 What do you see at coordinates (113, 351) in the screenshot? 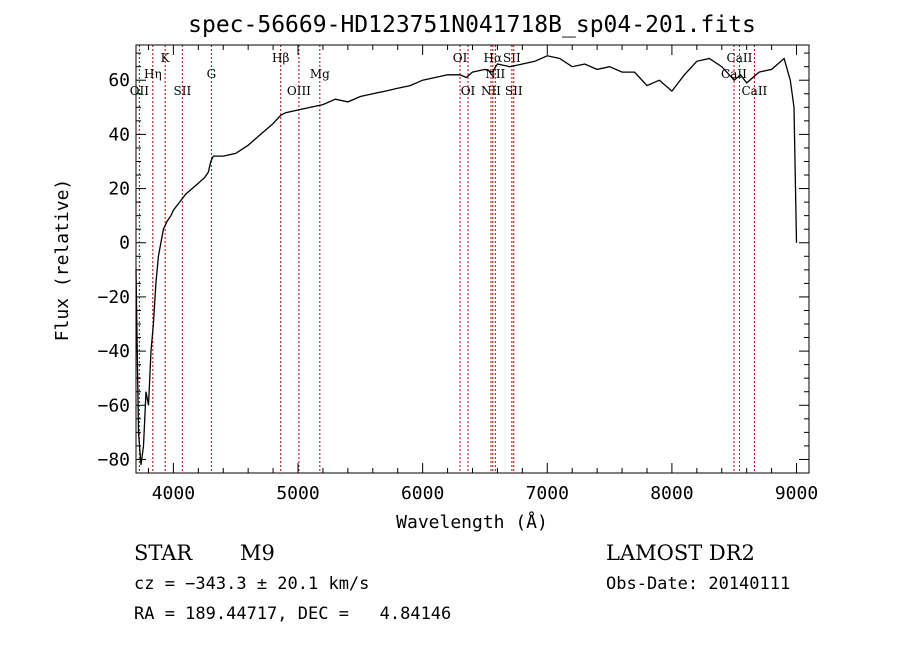
I see `y-tick-label: −40` at bounding box center [113, 351].